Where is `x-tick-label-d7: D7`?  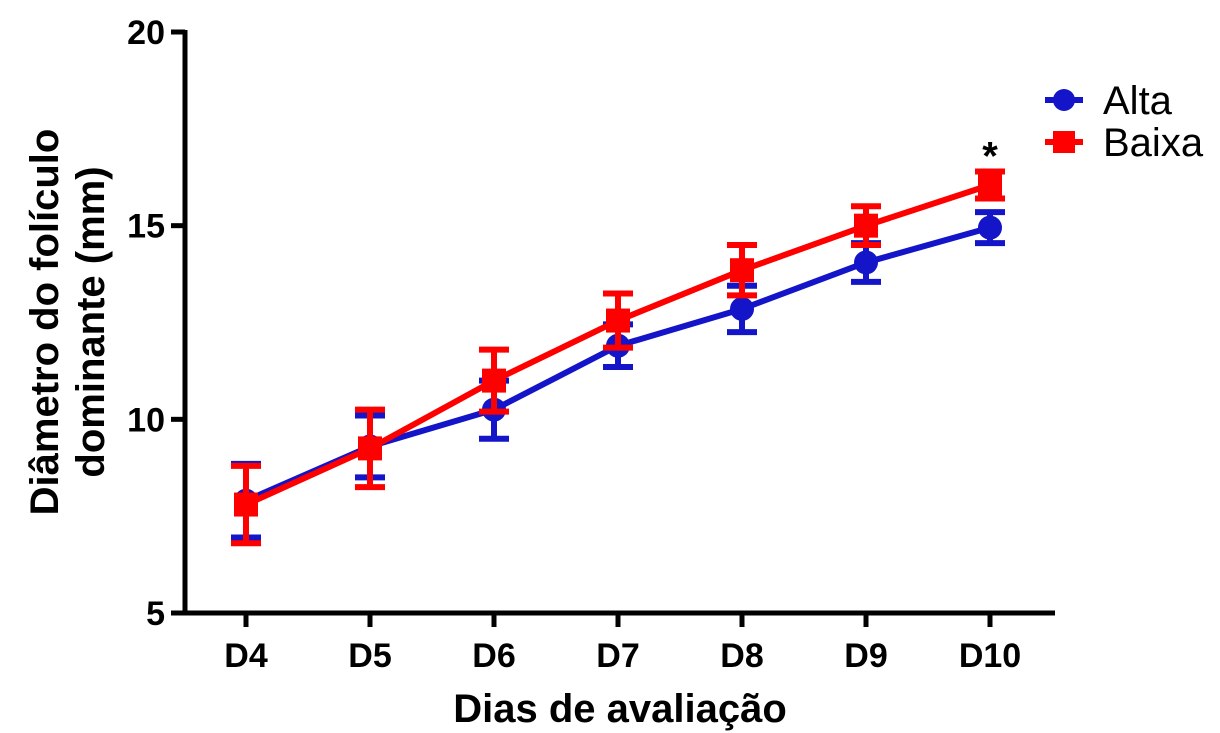
x-tick-label-d7: D7 is located at coordinates (617, 656).